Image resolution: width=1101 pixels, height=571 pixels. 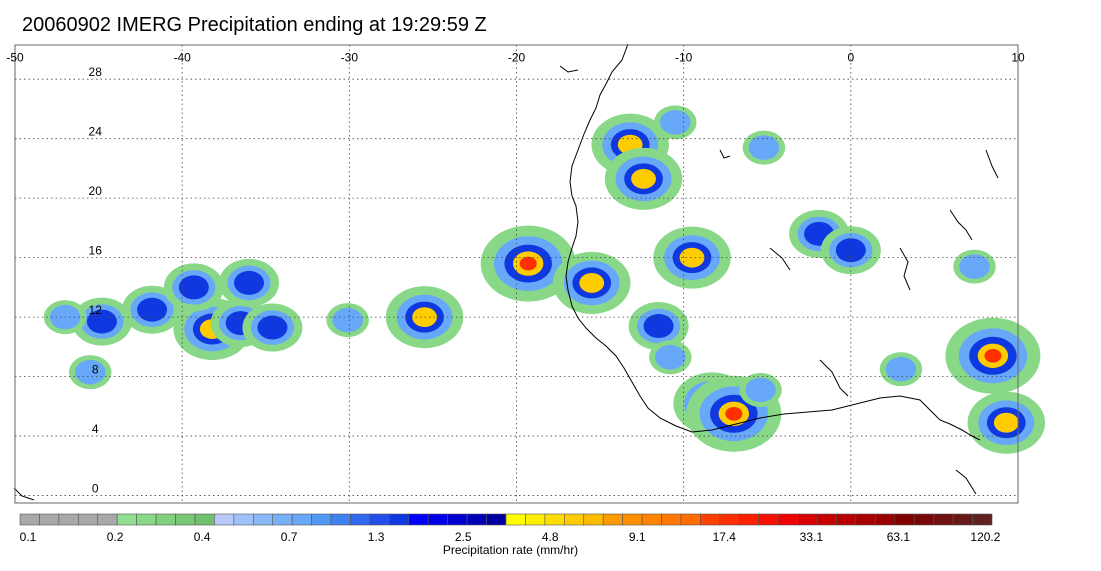 I want to click on colorbar-boxes, so click(x=506, y=519).